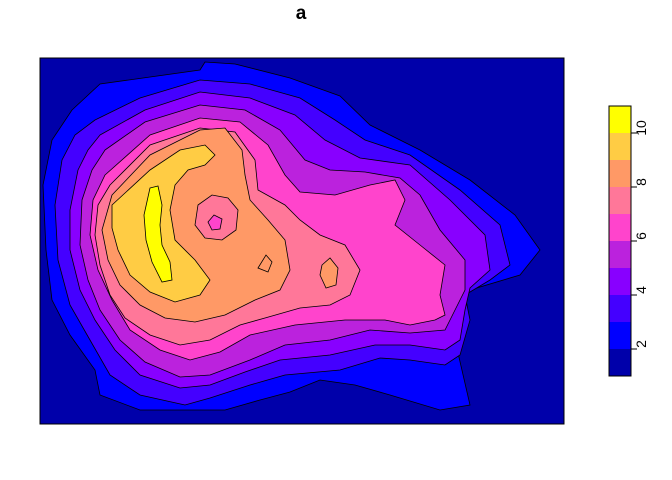  Describe the element at coordinates (265, 263) in the screenshot. I see `contour-bump-left` at that location.